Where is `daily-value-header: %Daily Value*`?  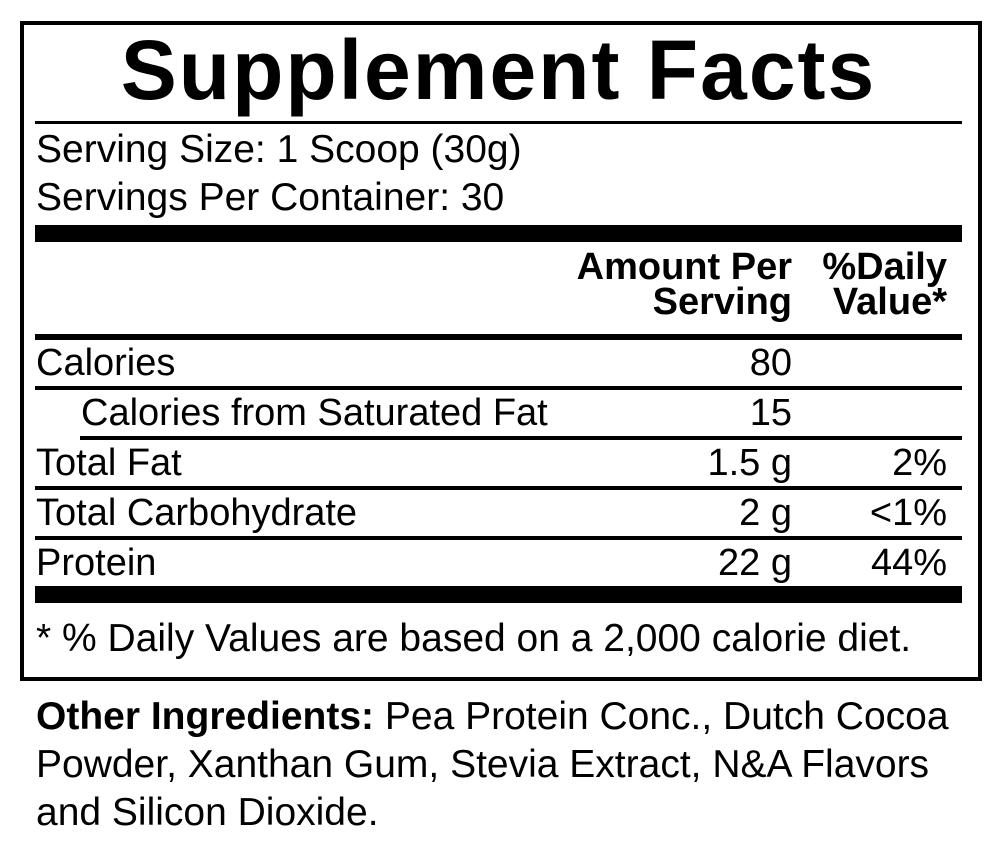 daily-value-header: %Daily Value* is located at coordinates (877, 284).